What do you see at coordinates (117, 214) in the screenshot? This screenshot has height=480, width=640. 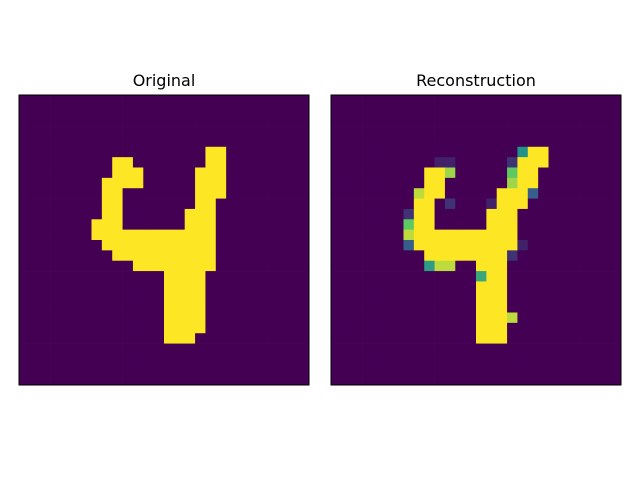 I see `original-pixel-r11-c9` at bounding box center [117, 214].